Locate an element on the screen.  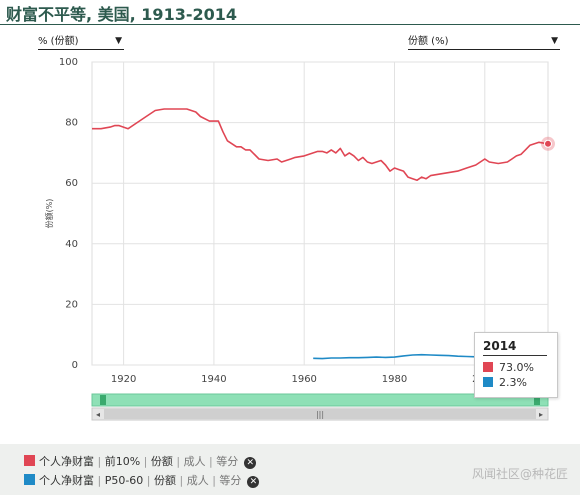
x-tick-label: 1940 is located at coordinates (213, 379).